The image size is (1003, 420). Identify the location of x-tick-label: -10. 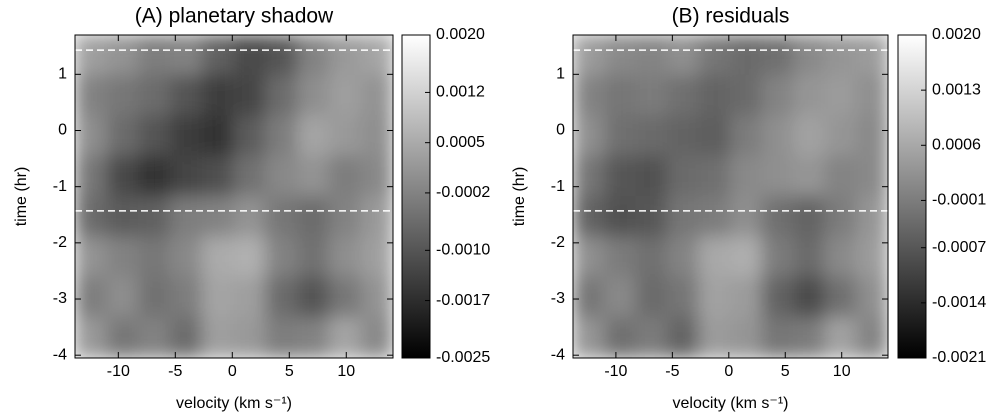
(118, 371).